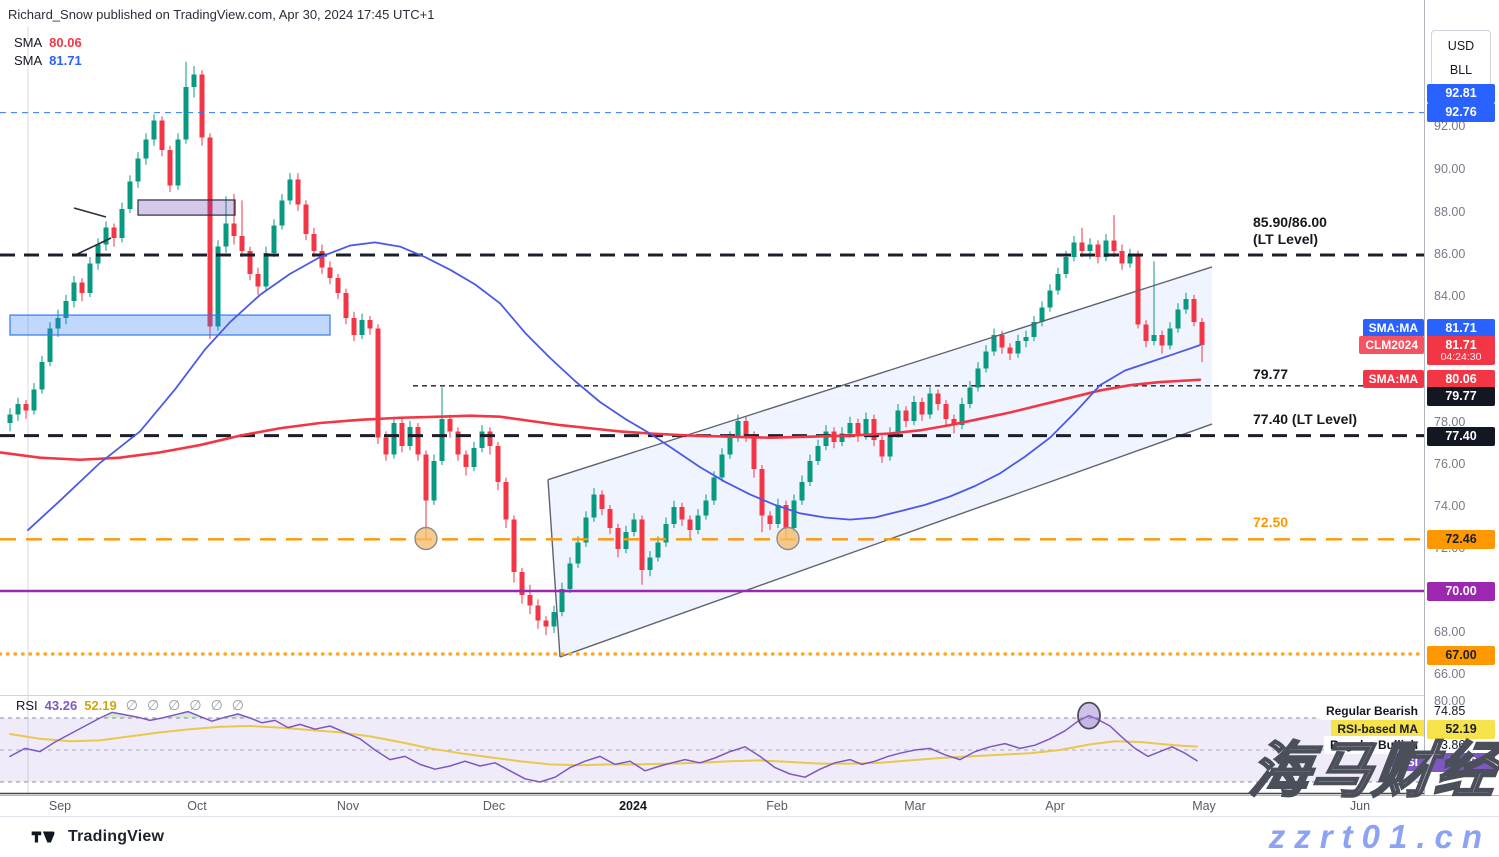 This screenshot has height=857, width=1499. Describe the element at coordinates (777, 806) in the screenshot. I see `time-axis-label-feb: Feb` at that location.